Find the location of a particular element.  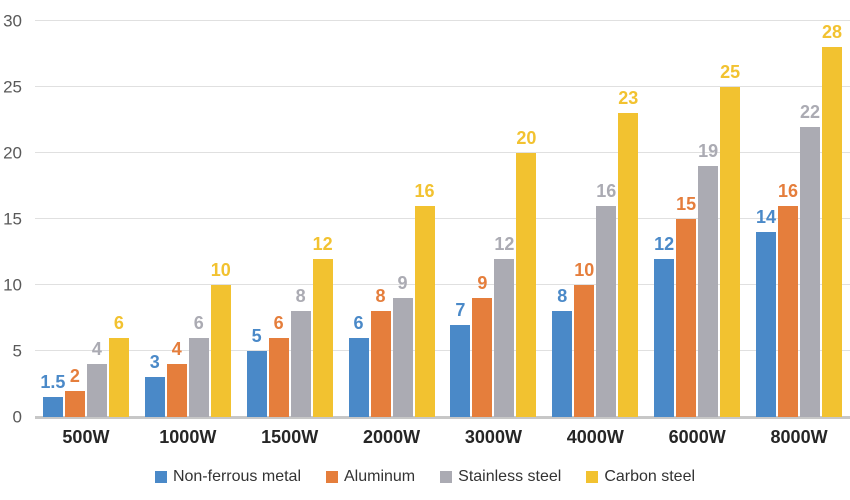

bar-group: 3 4 6 10 1000W is located at coordinates (187, 233).